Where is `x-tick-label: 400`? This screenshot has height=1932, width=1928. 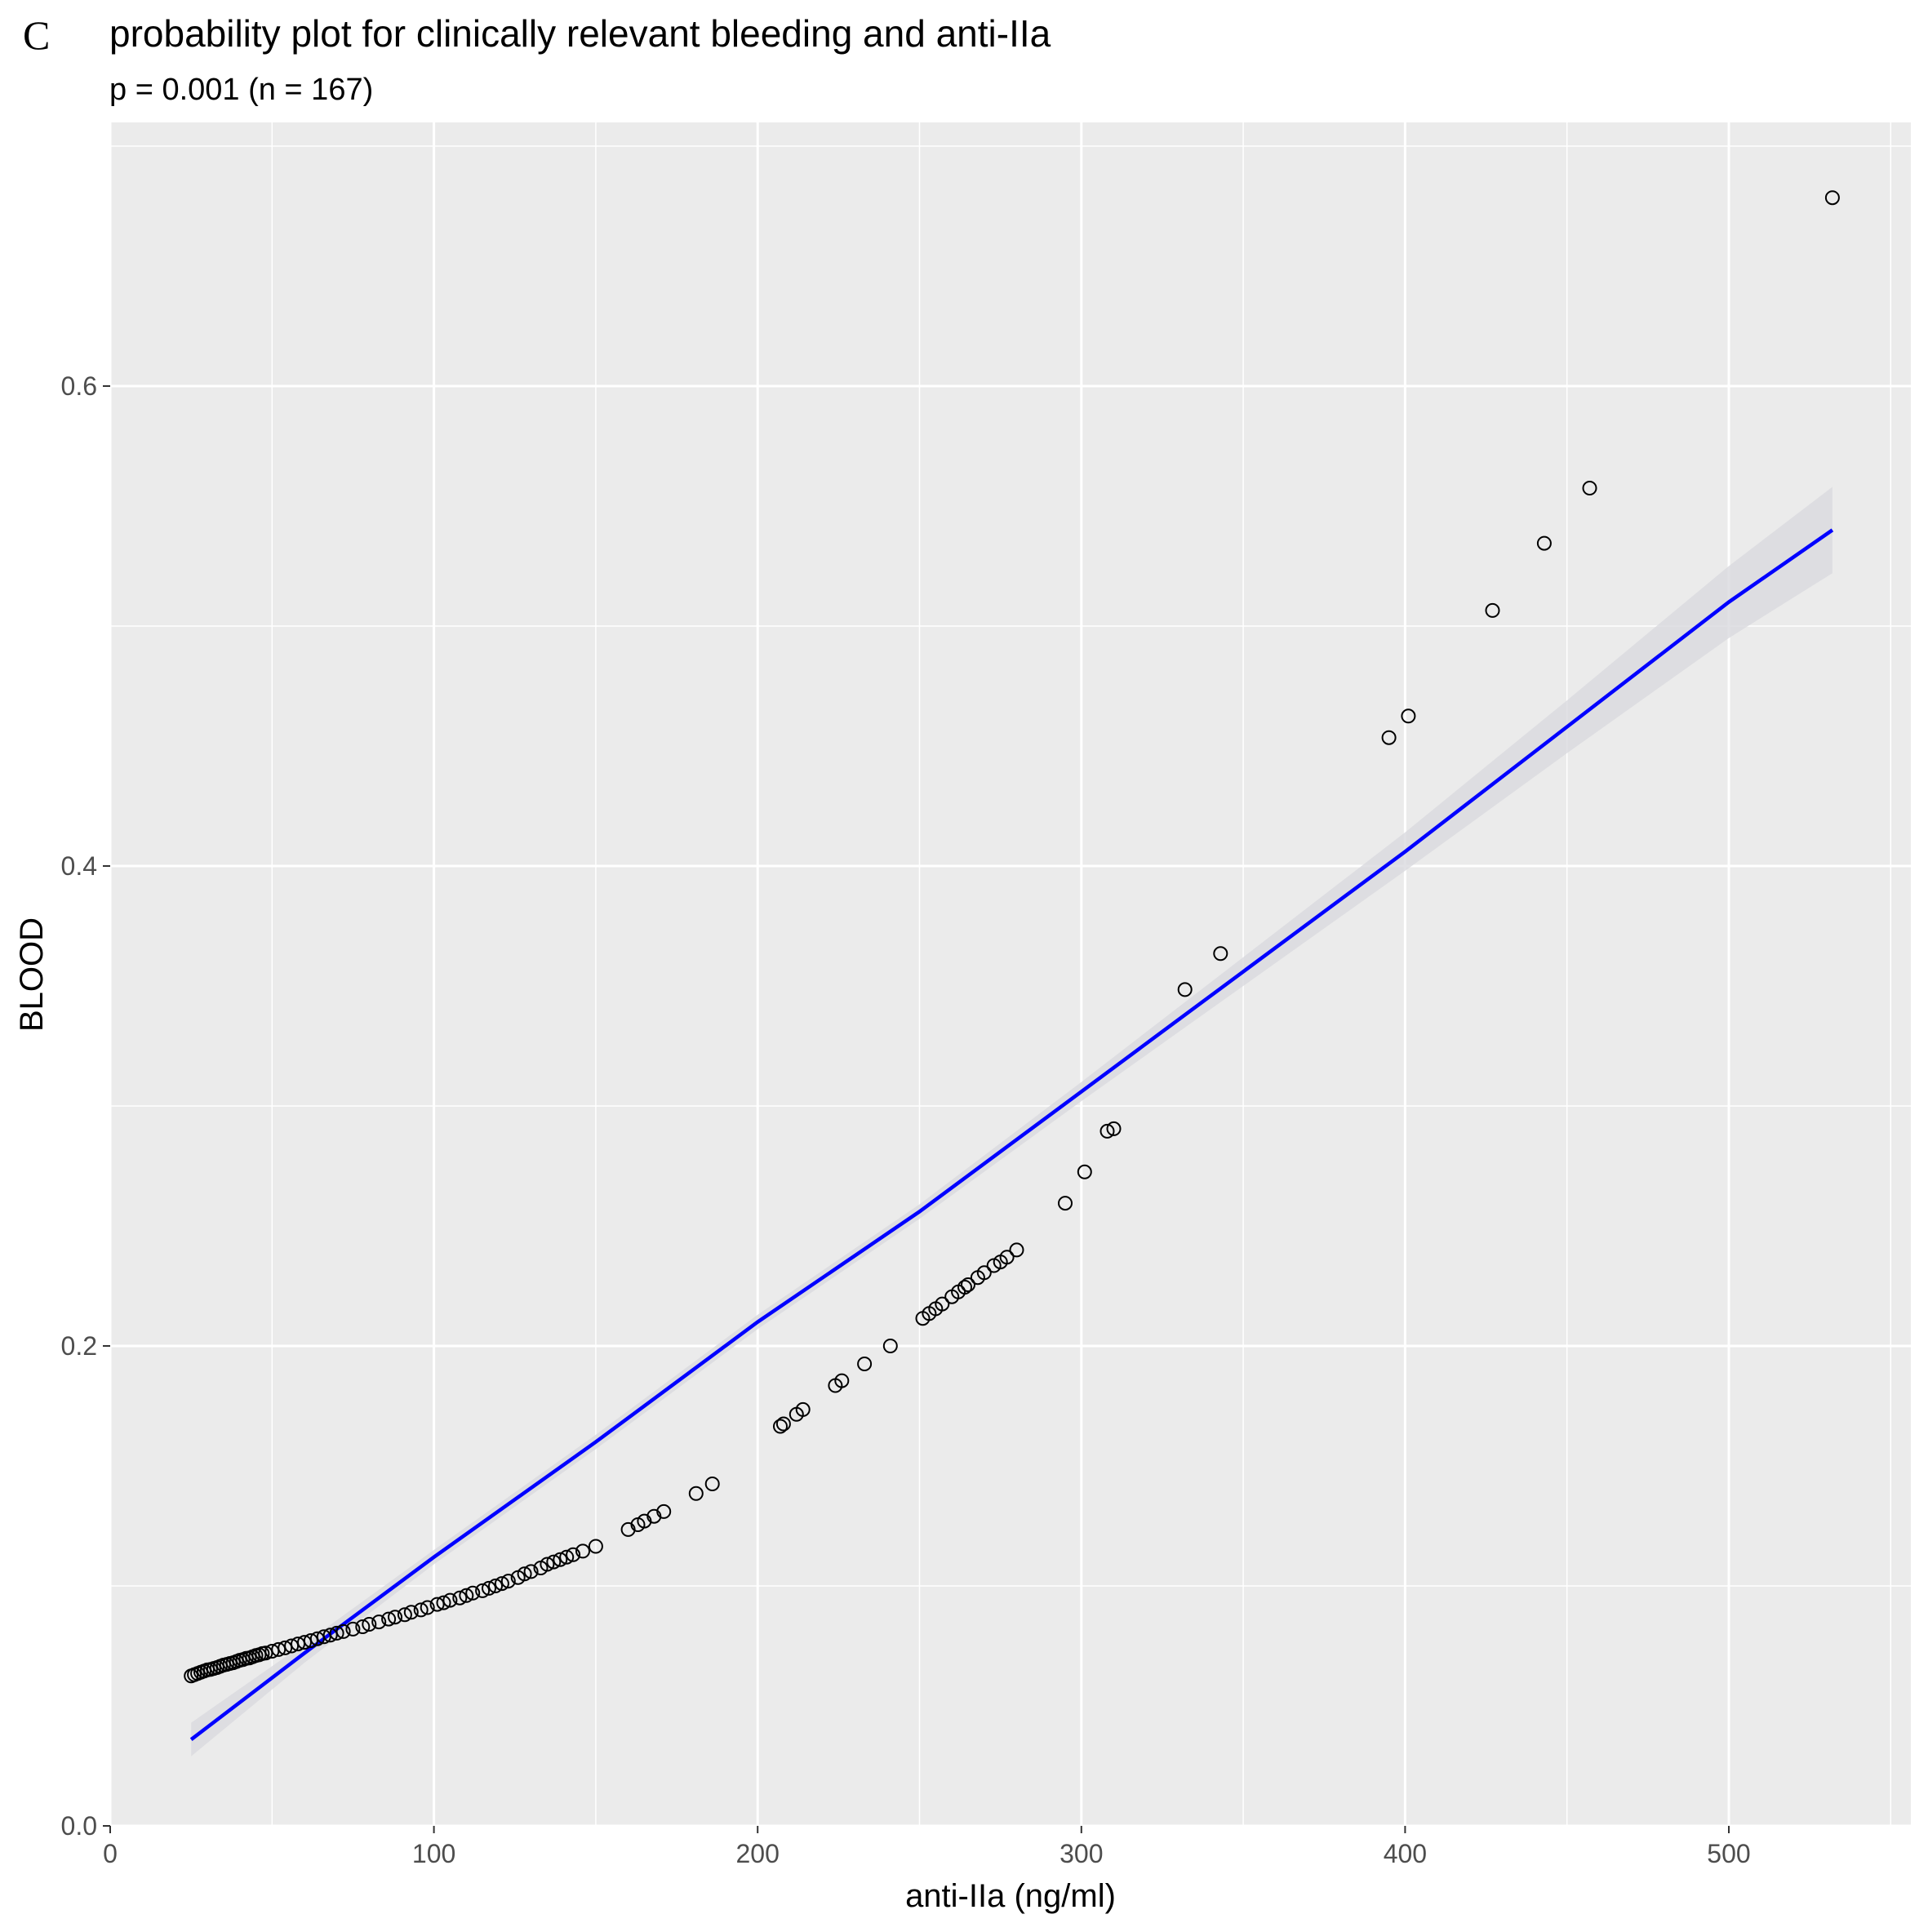 x-tick-label: 400 is located at coordinates (1405, 1853).